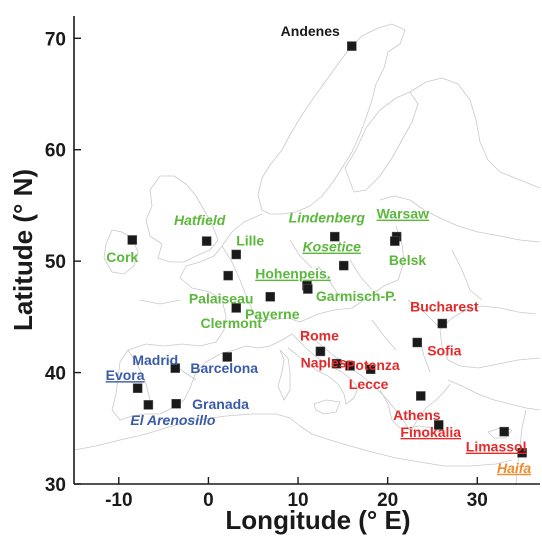 Image resolution: width=542 pixels, height=539 pixels. I want to click on site-label-clermont: Clermont, so click(231, 323).